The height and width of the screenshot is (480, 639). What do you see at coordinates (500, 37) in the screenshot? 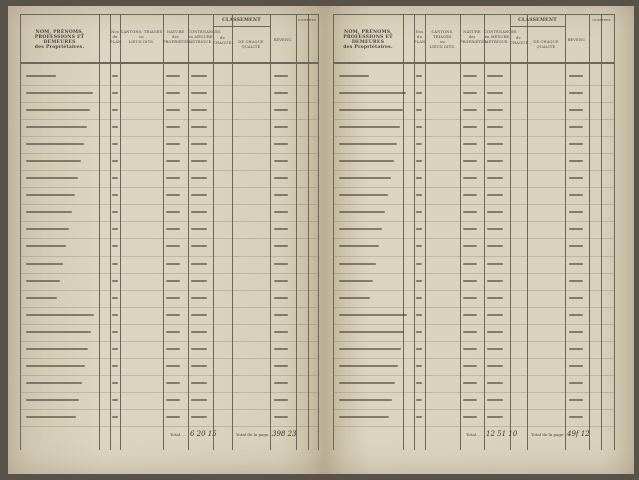
I see `header-area: CONTENANCES en MESURE MÉTRIQUE.` at bounding box center [500, 37].